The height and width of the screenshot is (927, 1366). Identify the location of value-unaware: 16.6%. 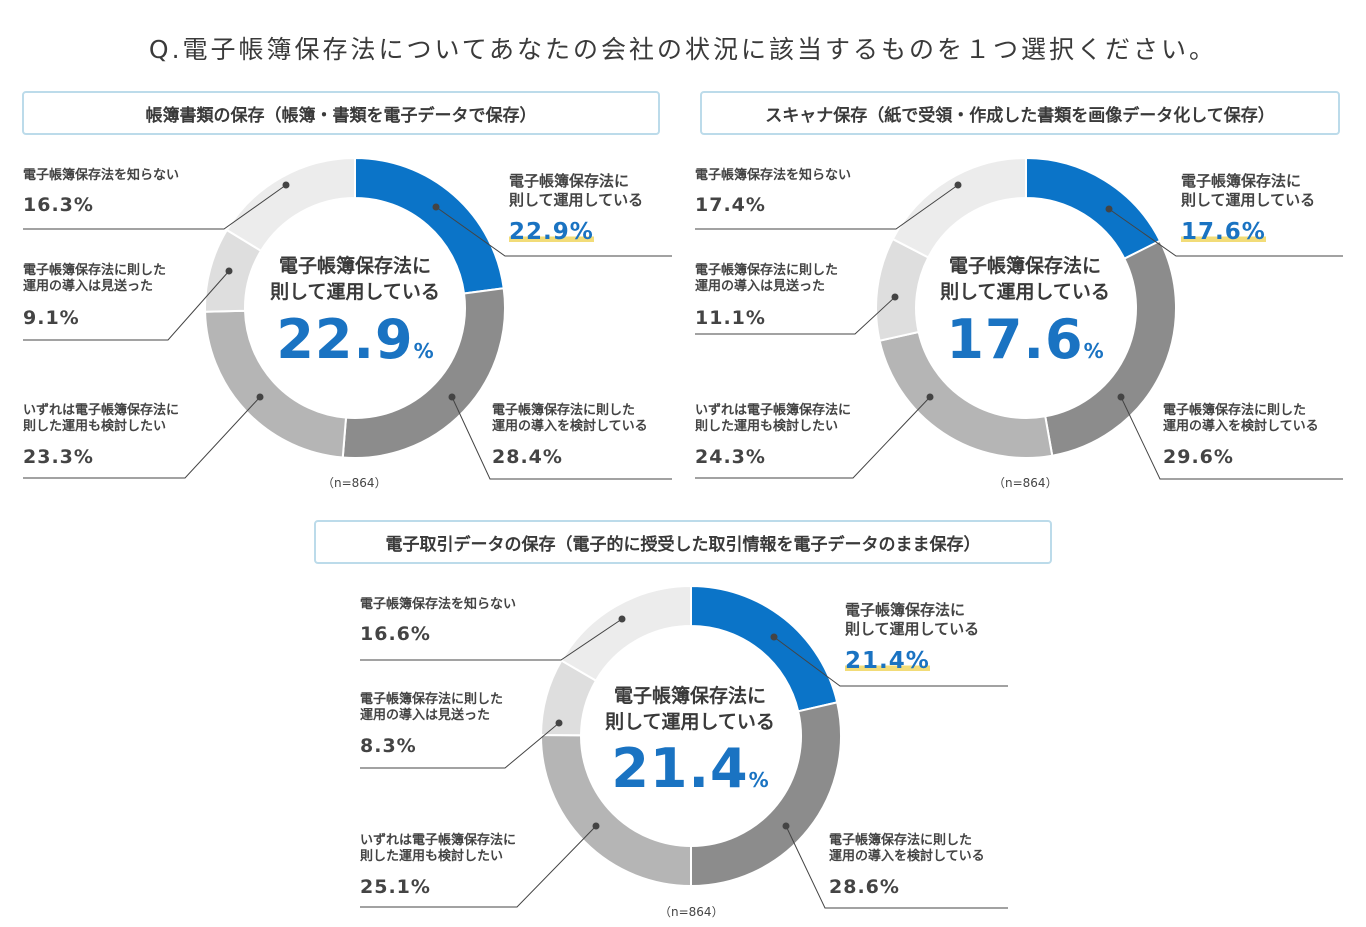
(395, 634).